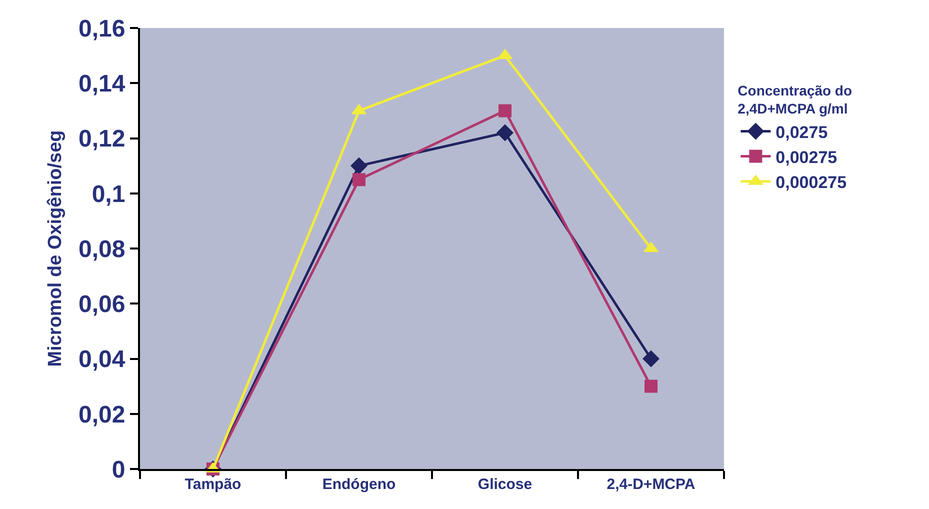  What do you see at coordinates (505, 484) in the screenshot?
I see `x-tick-label: Glicose` at bounding box center [505, 484].